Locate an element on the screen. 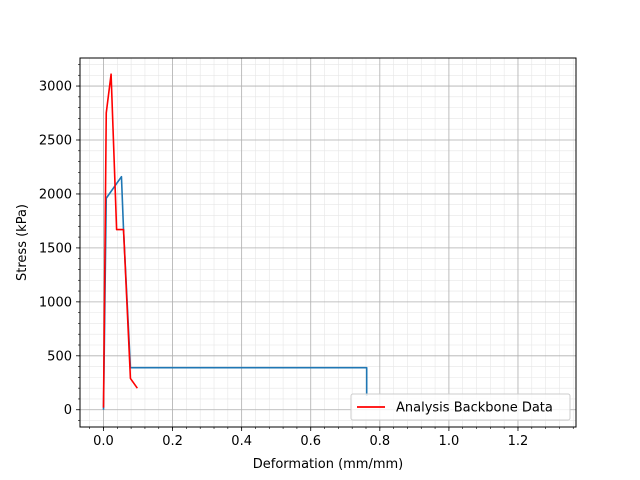 The height and width of the screenshot is (480, 640). y-tick-label: 500 is located at coordinates (59, 356).